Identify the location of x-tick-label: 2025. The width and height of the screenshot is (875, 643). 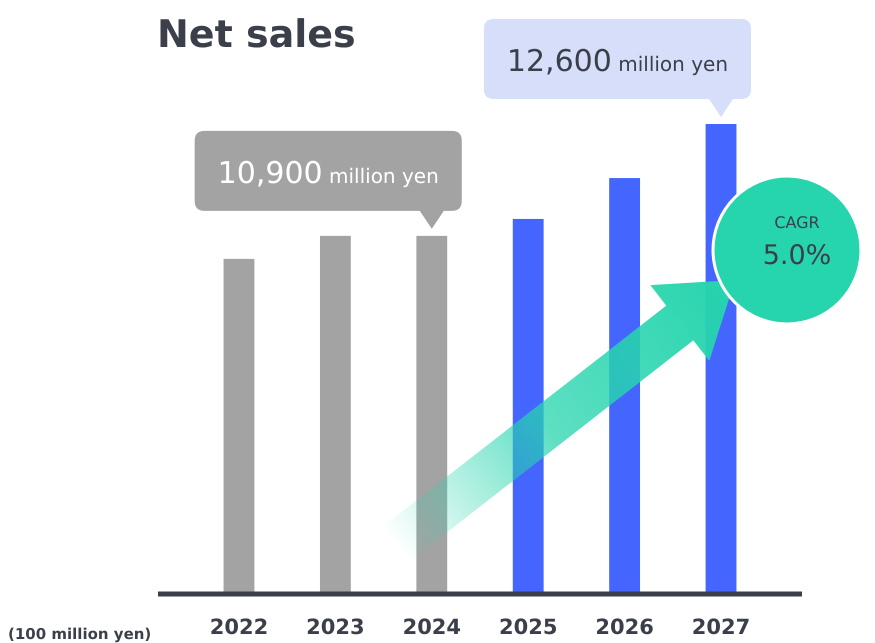
(528, 627).